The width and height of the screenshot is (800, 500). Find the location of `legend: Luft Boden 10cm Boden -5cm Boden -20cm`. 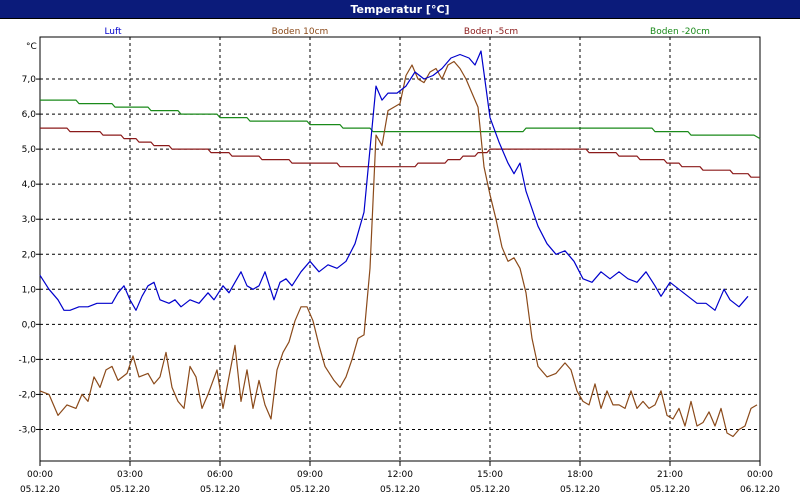

legend: Luft Boden 10cm Boden -5cm Boden -20cm is located at coordinates (407, 32).